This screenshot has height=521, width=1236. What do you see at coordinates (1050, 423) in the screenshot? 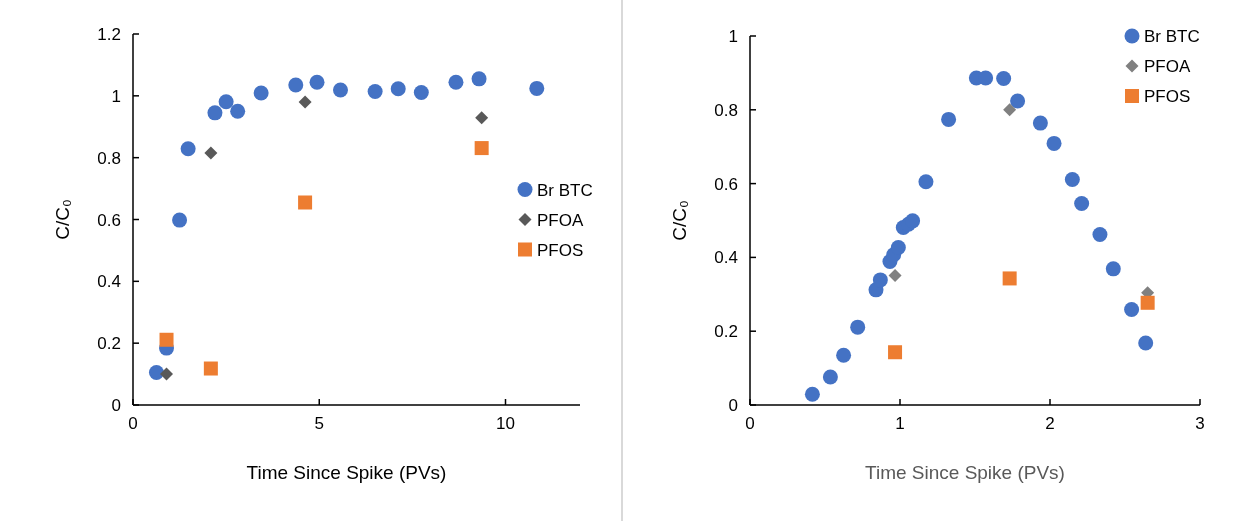
I see `x-tick-label: 2` at bounding box center [1050, 423].